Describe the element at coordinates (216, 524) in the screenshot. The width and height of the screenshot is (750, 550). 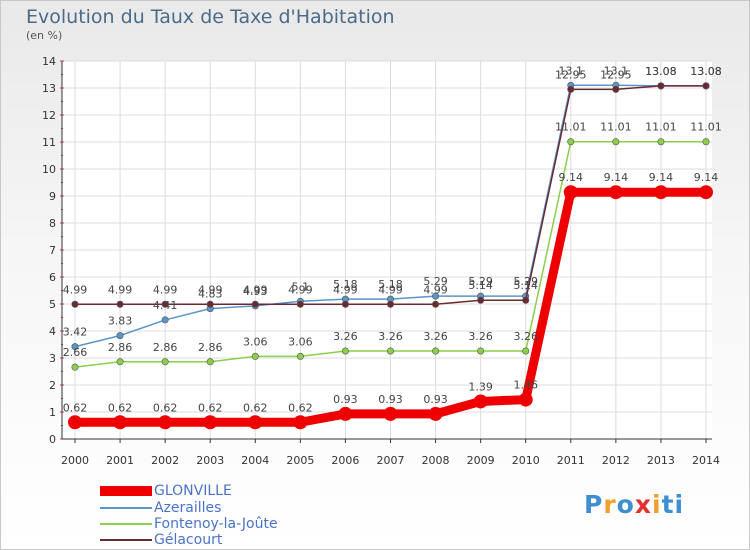
I see `legend-label: Fontenoy-la-Joûte` at that location.